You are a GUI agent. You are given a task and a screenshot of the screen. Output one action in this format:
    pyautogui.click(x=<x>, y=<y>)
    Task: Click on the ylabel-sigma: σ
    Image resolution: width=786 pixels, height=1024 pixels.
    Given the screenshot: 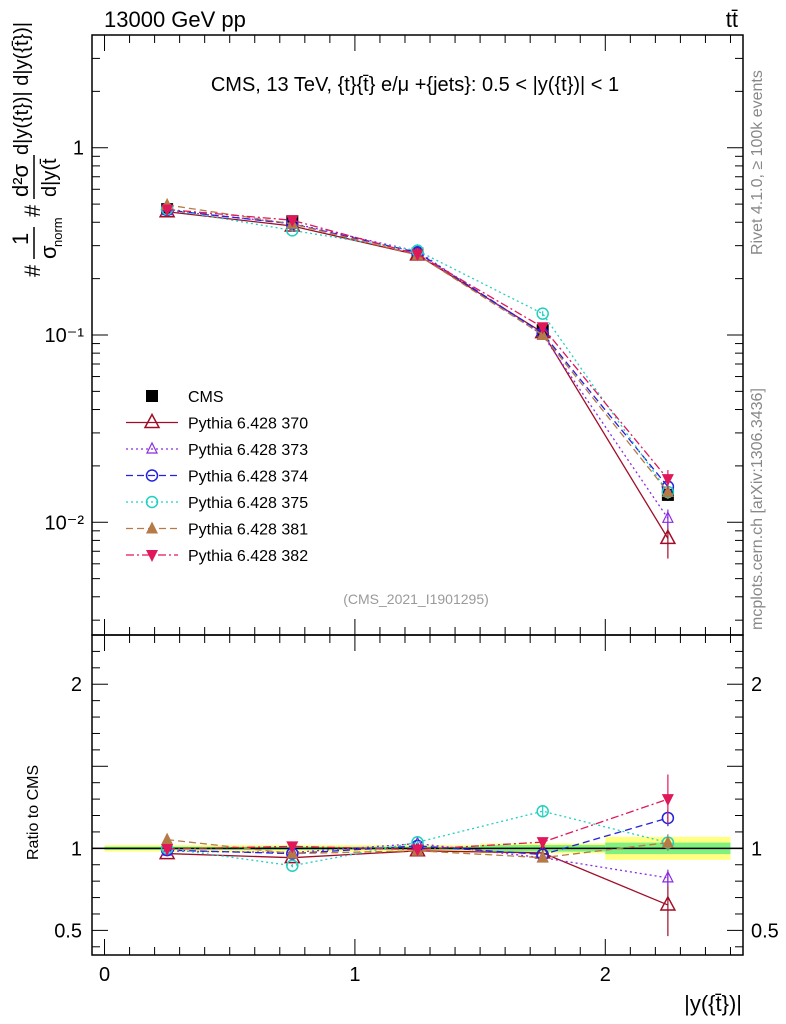 What is the action you would take?
    pyautogui.click(x=48, y=252)
    